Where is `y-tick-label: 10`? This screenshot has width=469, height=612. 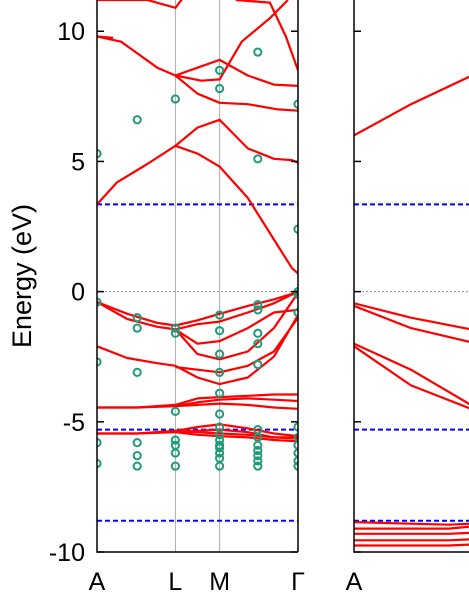 y-tick-label: 10 is located at coordinates (71, 32).